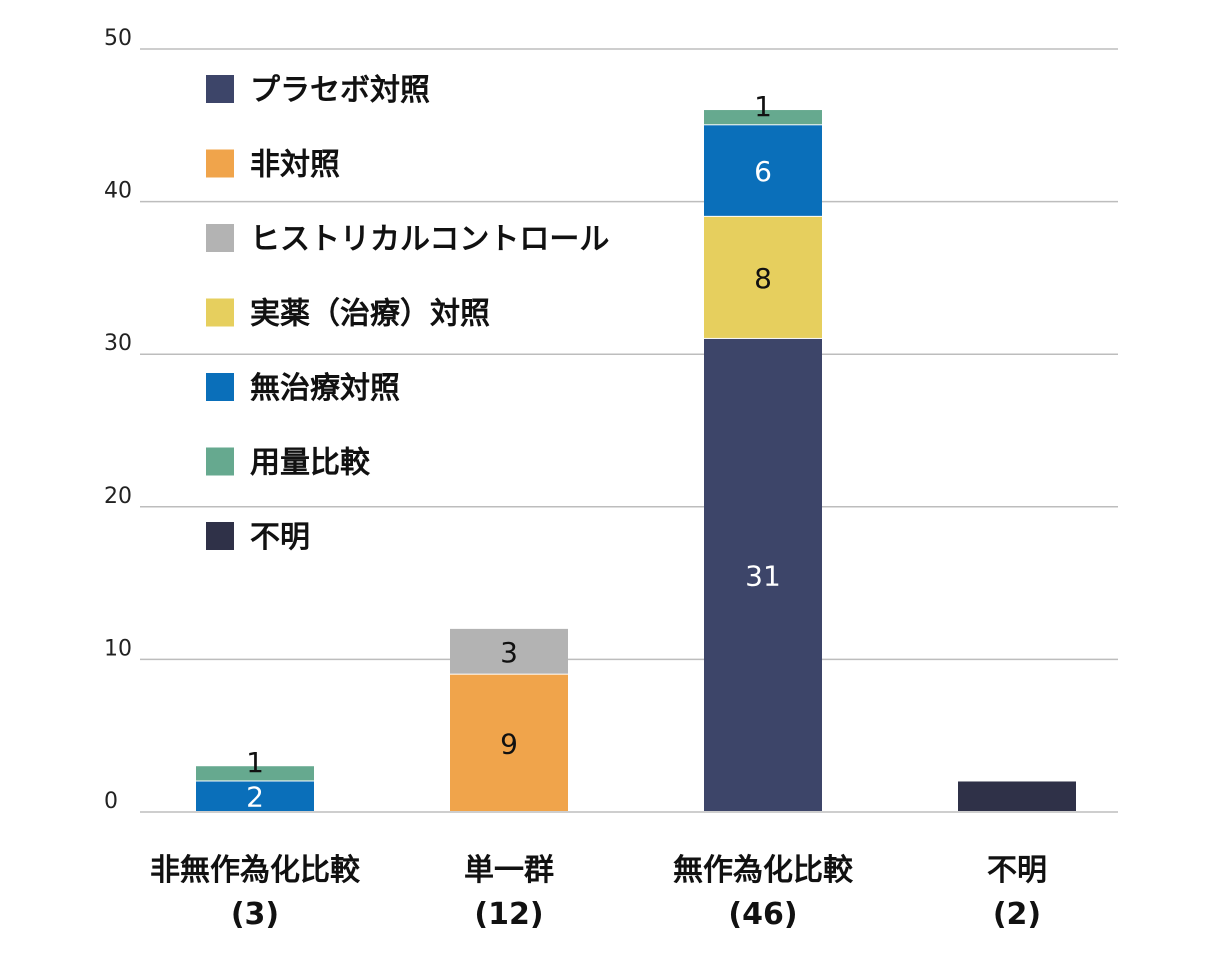  Describe the element at coordinates (598, 892) in the screenshot. I see `x-axis-labels: 非無作為化比較 (3) 単一群 (12) 無作為化比較 (46) 不明 (2)` at that location.